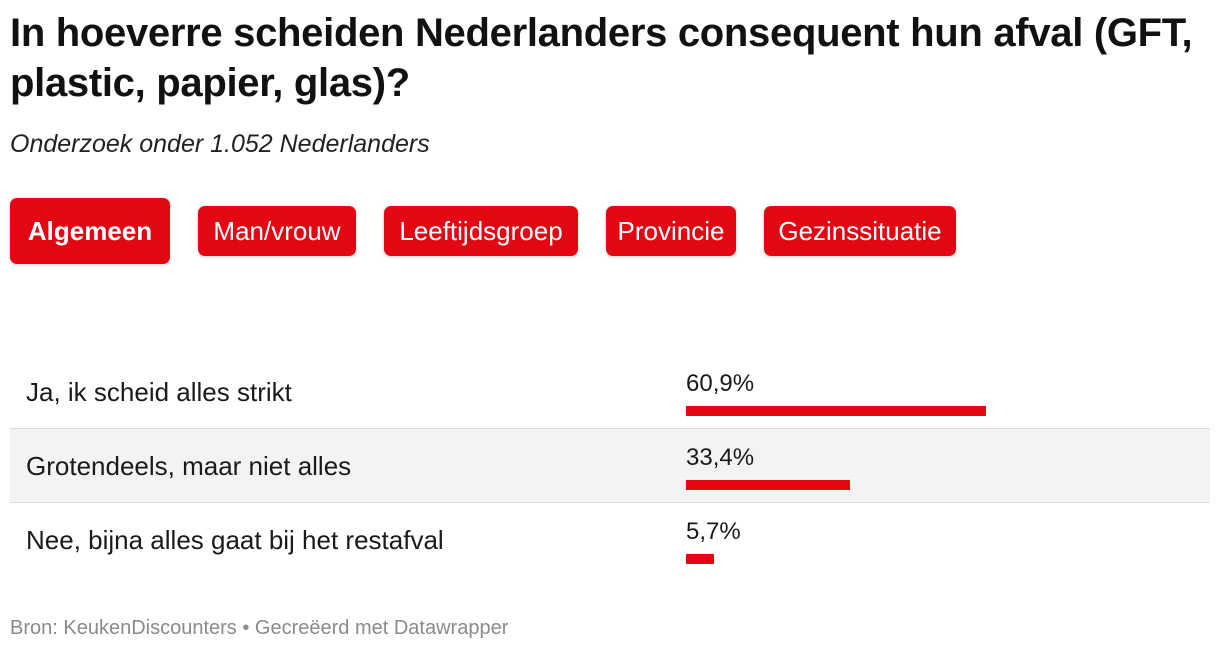 Image resolution: width=1220 pixels, height=652 pixels. I want to click on chart-row: Grotendeels, maar niet alles 33,4%, so click(610, 466).